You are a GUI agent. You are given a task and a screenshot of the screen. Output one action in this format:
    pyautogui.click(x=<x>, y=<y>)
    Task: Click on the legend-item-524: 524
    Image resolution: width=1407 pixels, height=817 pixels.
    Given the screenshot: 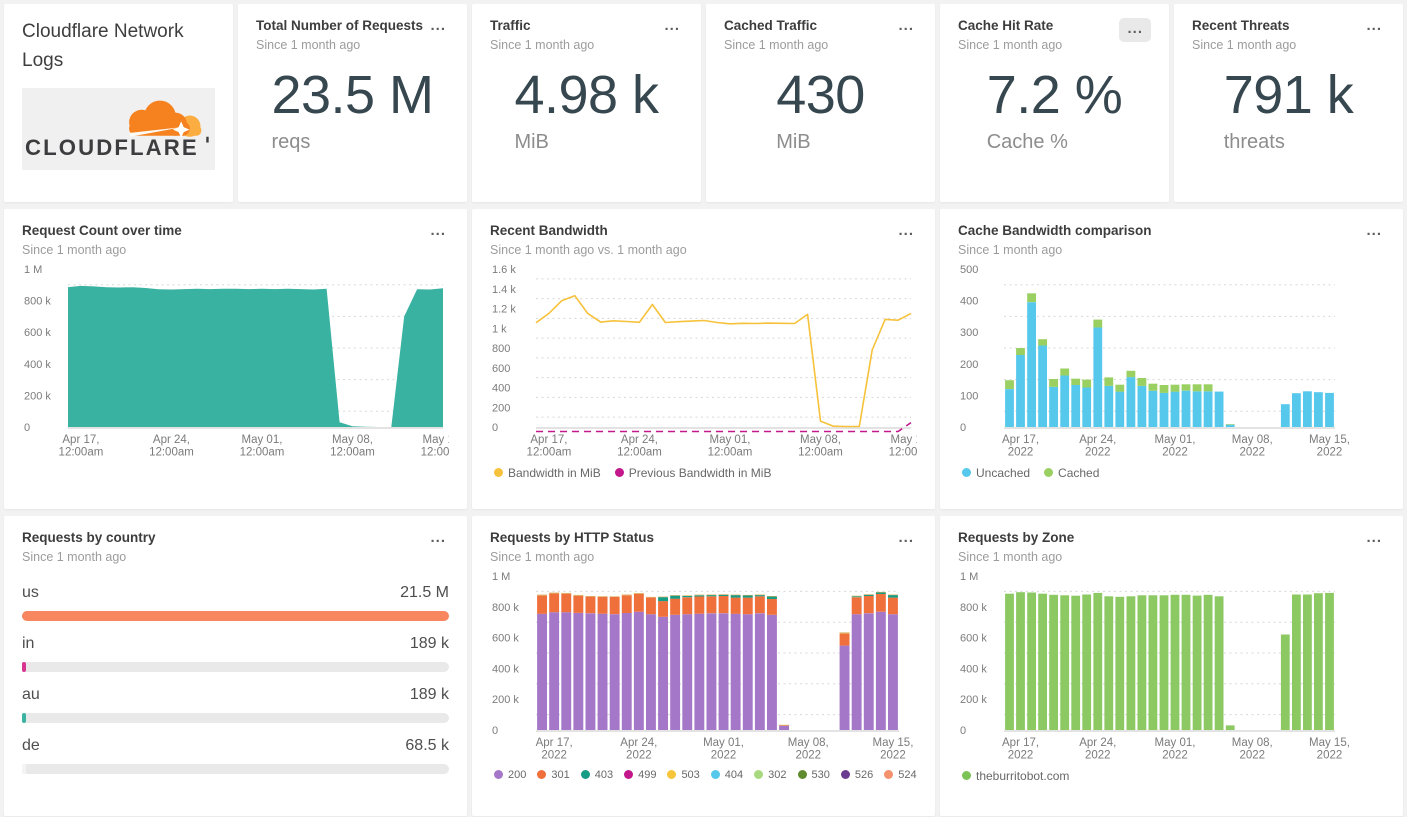 What is the action you would take?
    pyautogui.click(x=900, y=774)
    